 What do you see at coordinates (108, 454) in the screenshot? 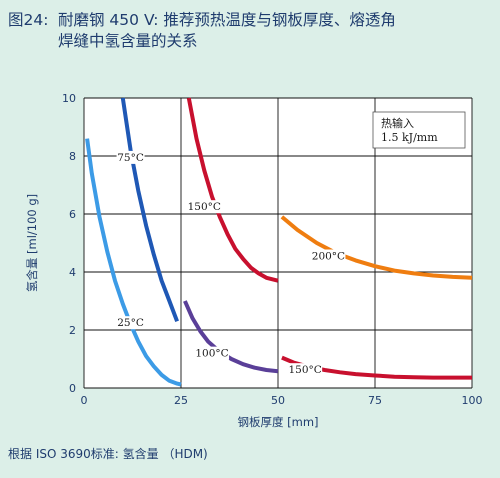
I see `footer-note: 根据 ISO 3690标准: 氢含量 （HDM)` at bounding box center [108, 454].